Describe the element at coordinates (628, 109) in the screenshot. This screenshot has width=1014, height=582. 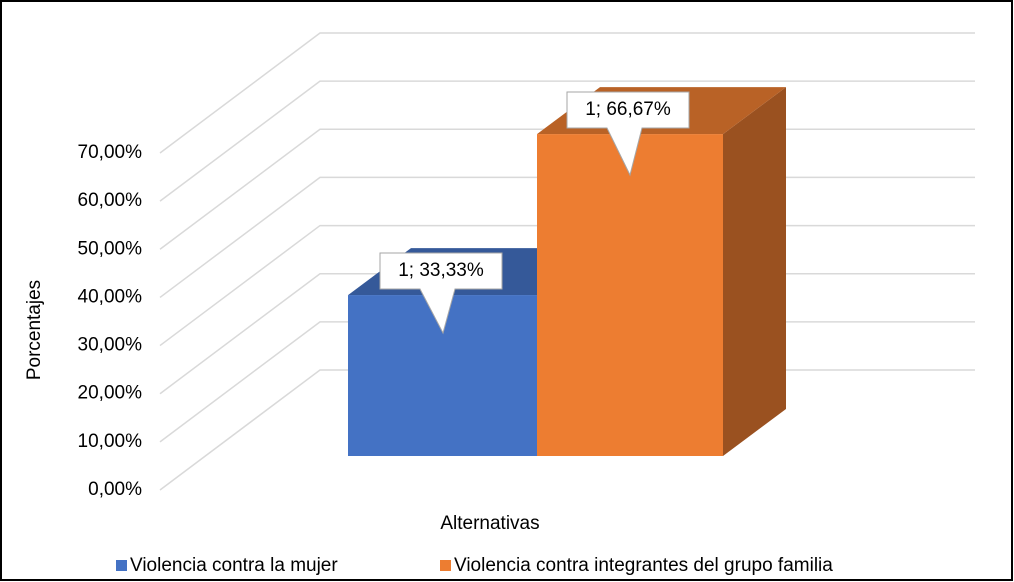
I see `data-label: 1; 66,67%` at that location.